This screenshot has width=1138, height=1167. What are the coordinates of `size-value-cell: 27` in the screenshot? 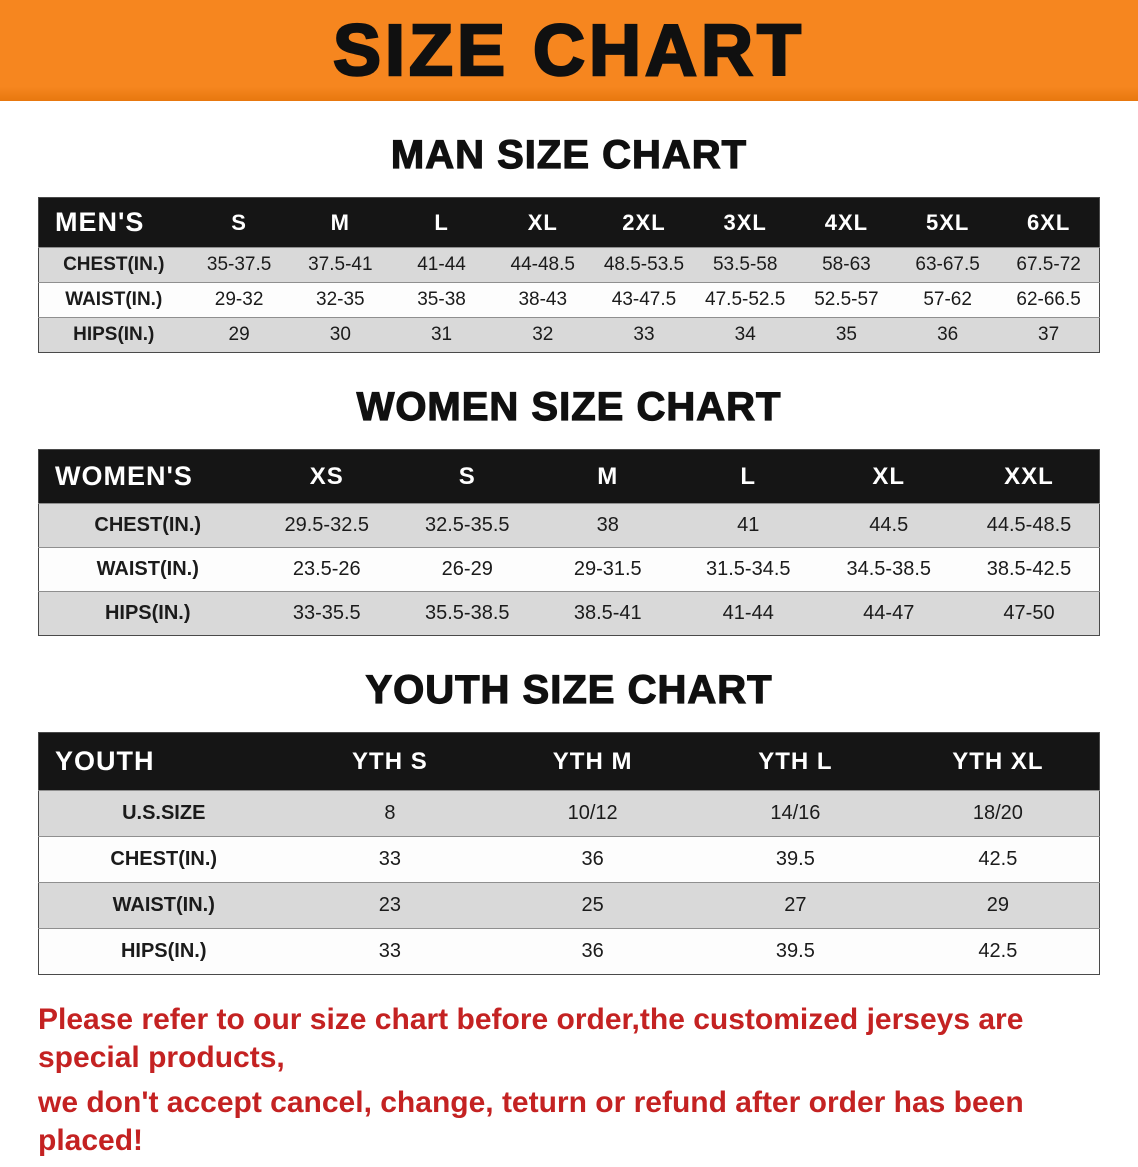 It's located at (795, 905).